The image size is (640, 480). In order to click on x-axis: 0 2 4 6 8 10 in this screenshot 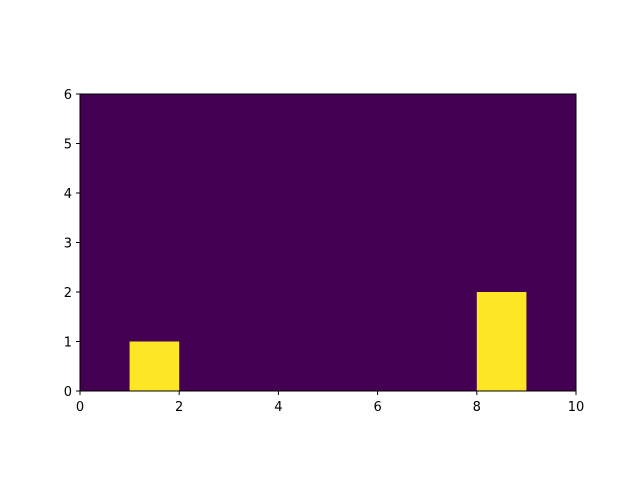, I will do `click(330, 403)`.